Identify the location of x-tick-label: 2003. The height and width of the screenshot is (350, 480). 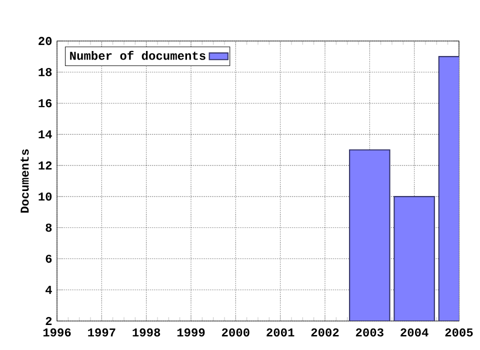
(370, 332).